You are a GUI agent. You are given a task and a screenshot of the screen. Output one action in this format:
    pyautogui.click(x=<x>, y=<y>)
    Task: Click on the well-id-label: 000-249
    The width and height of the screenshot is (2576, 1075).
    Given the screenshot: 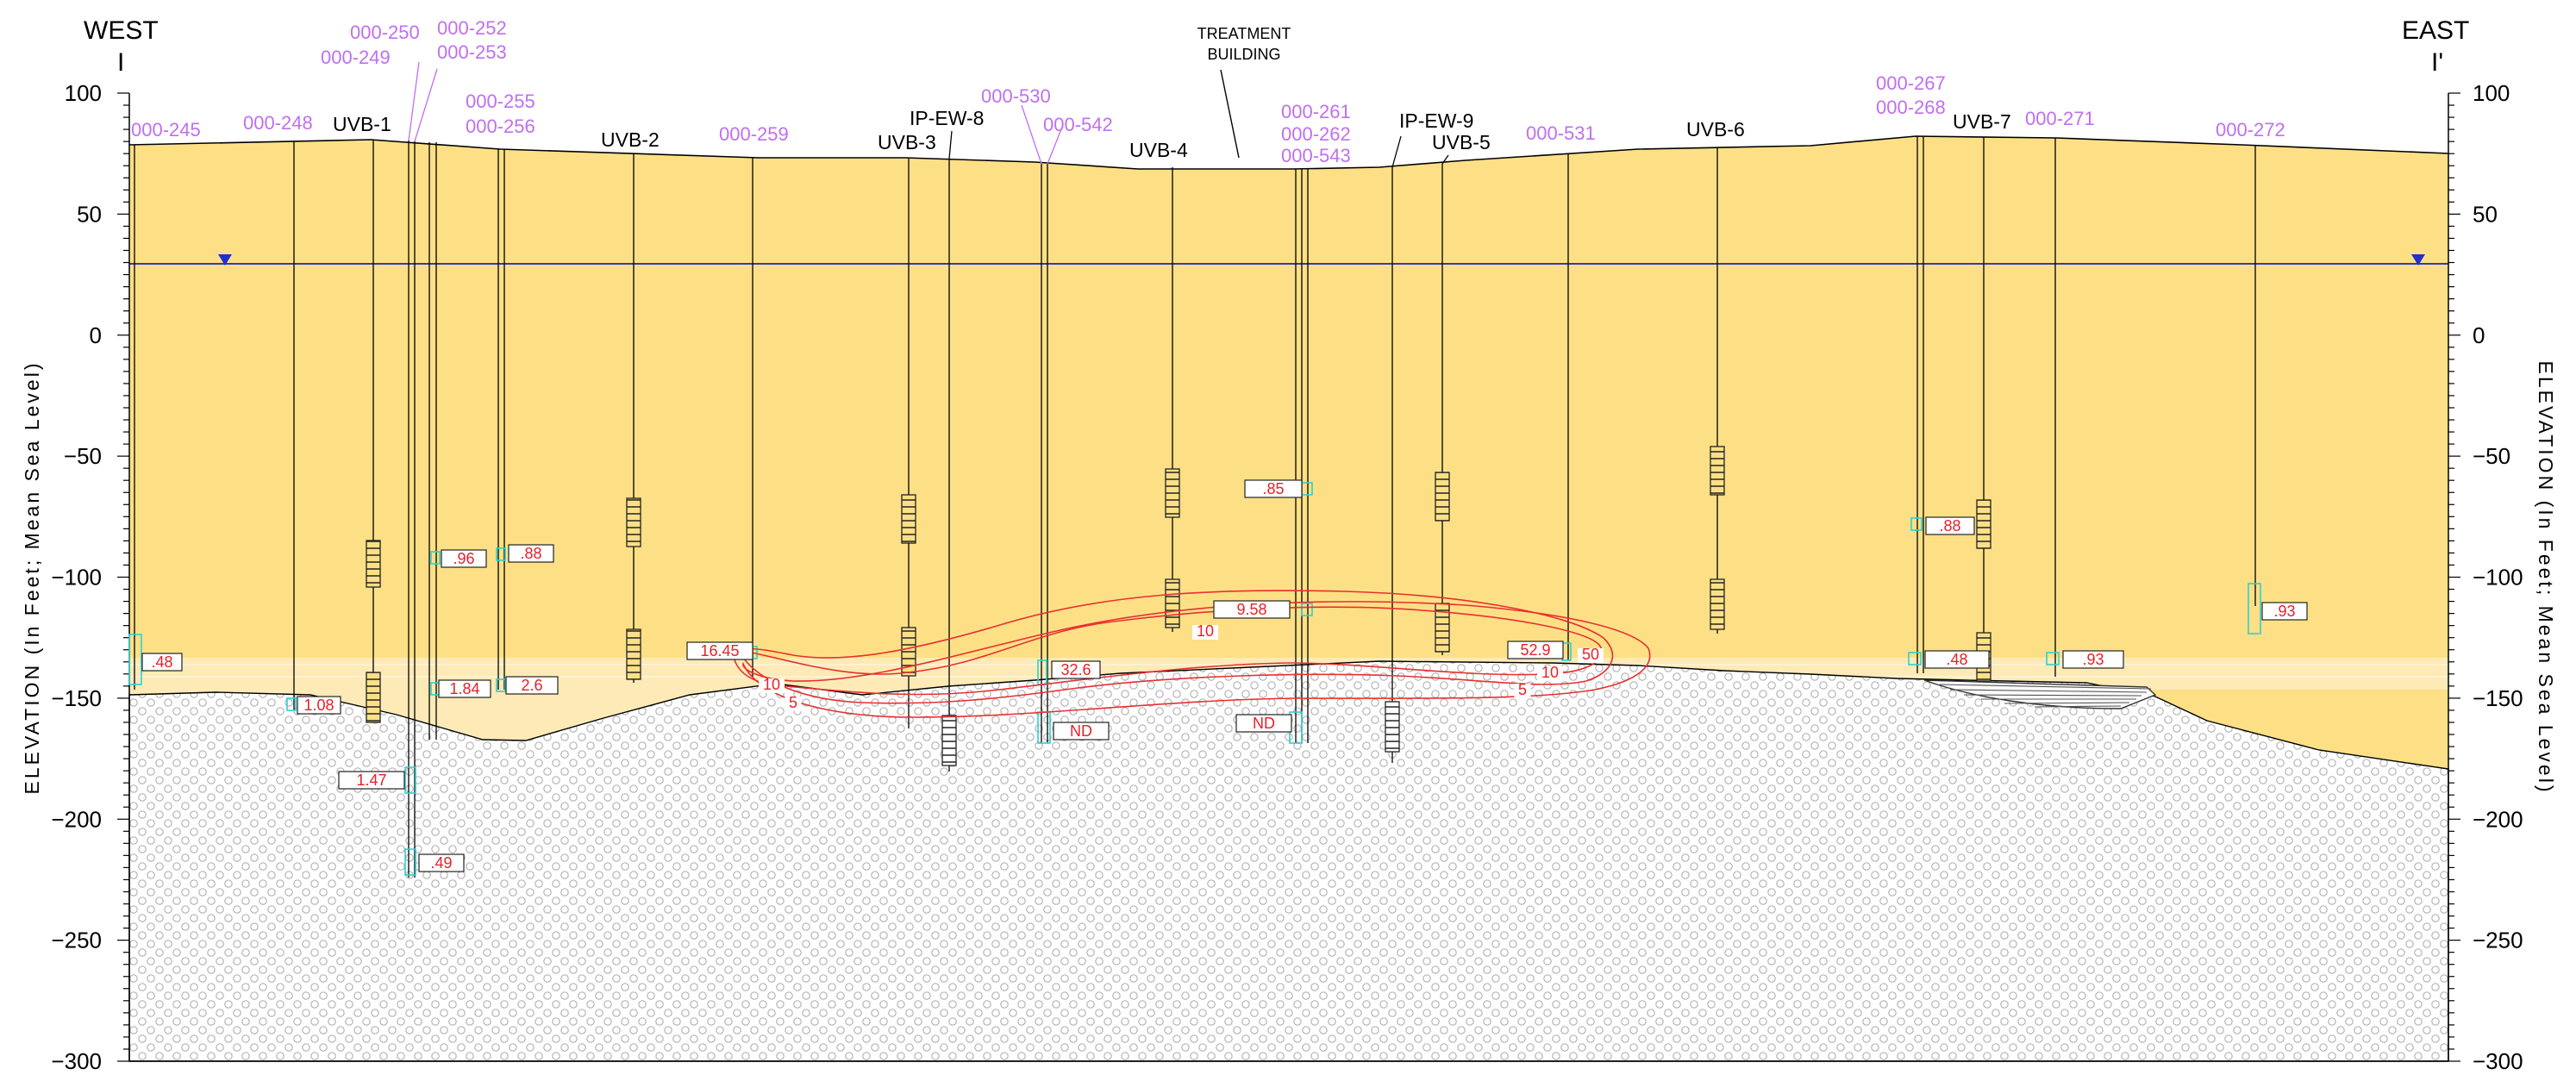 What is the action you would take?
    pyautogui.click(x=356, y=57)
    